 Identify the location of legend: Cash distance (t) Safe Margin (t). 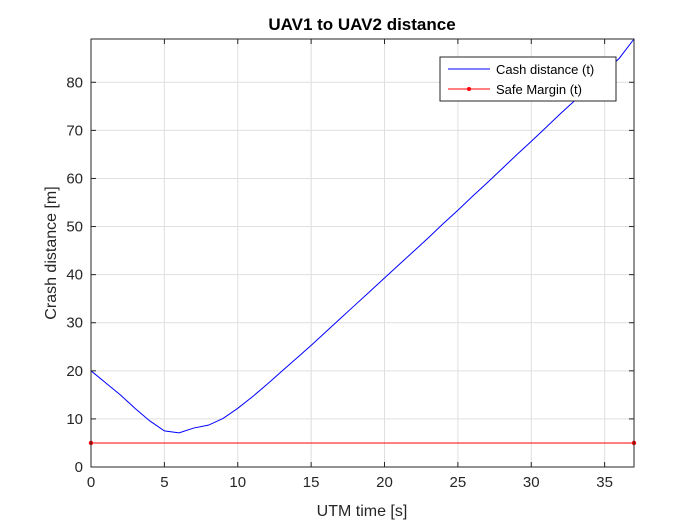
(528, 79).